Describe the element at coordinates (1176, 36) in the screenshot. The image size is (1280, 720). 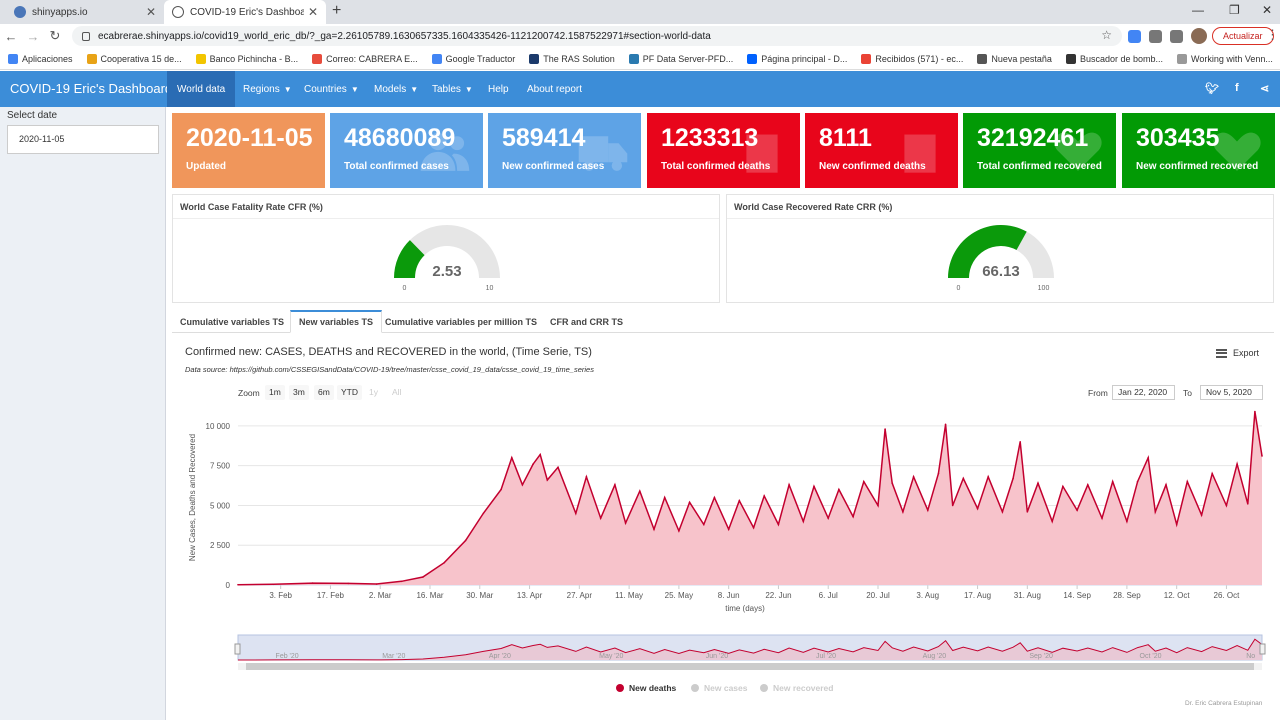
I see `reading-list-icon` at that location.